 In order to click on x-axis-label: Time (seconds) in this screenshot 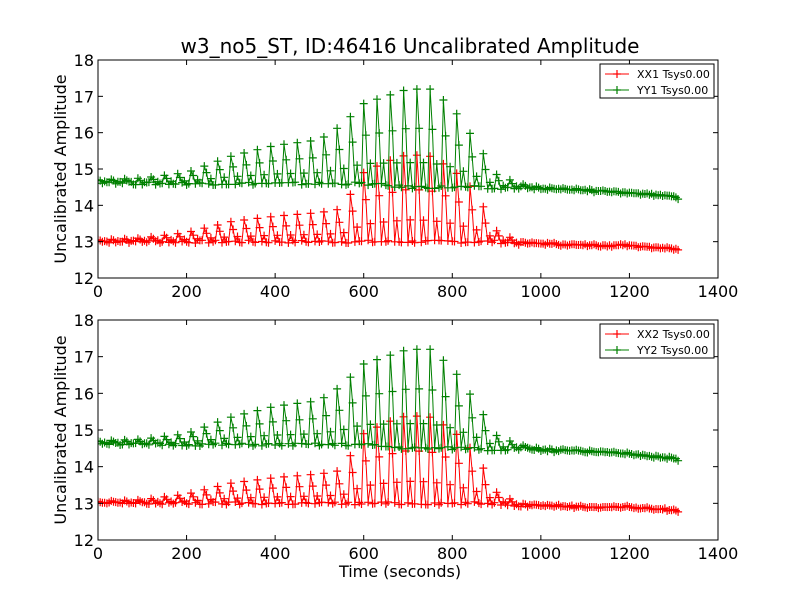, I will do `click(399, 571)`.